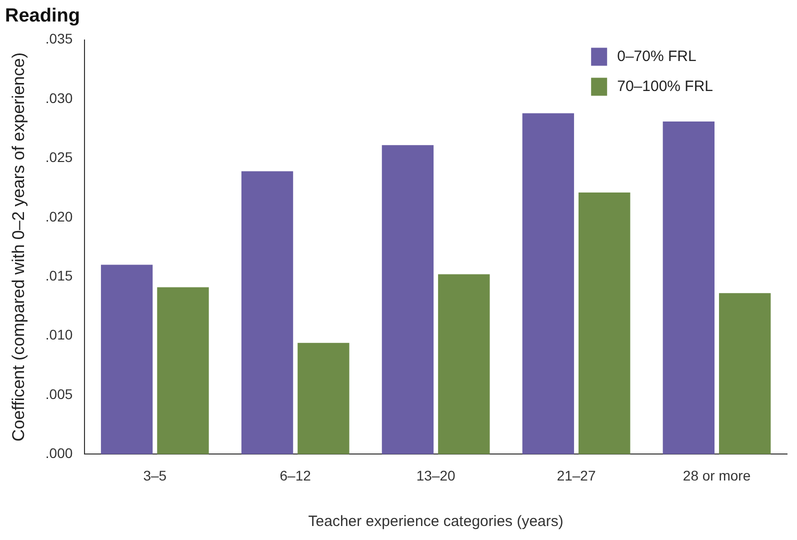  Describe the element at coordinates (576, 475) in the screenshot. I see `x-tick-label: 21–27` at that location.